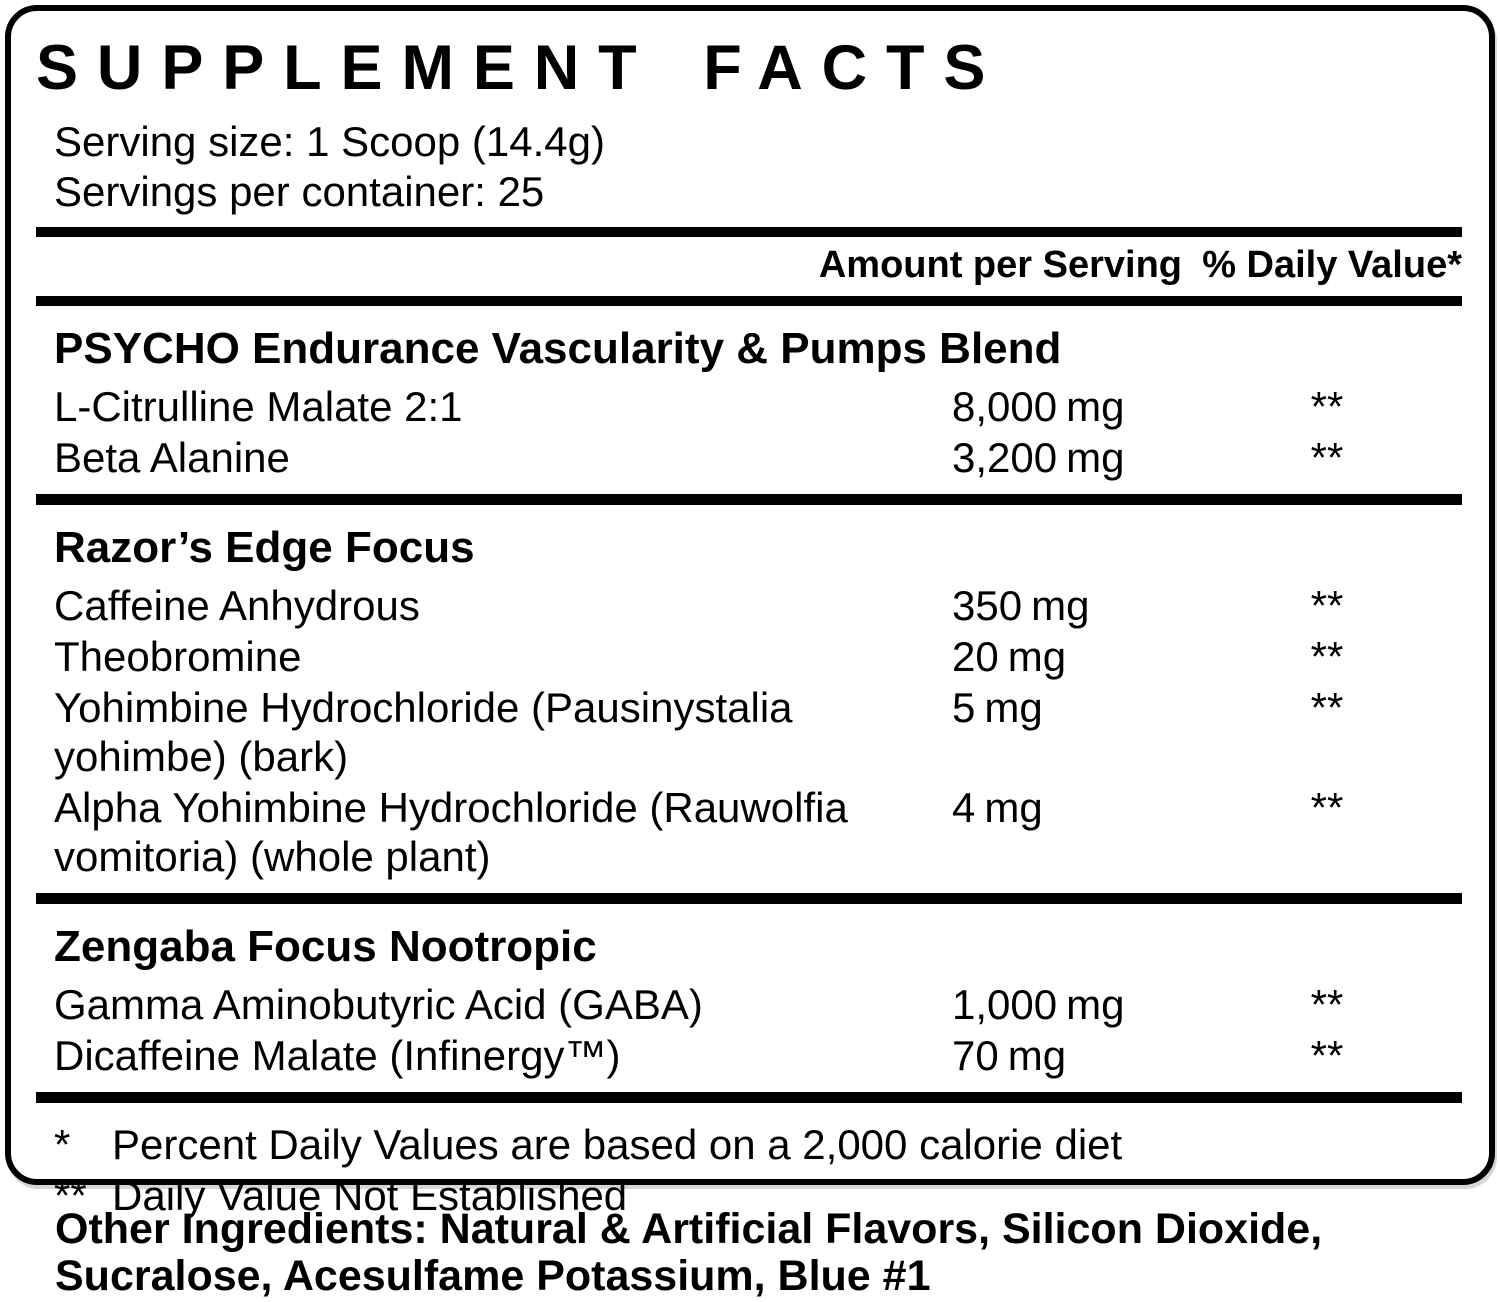  Describe the element at coordinates (758, 266) in the screenshot. I see `column-headers: Amount per Serving % Daily Value*` at that location.